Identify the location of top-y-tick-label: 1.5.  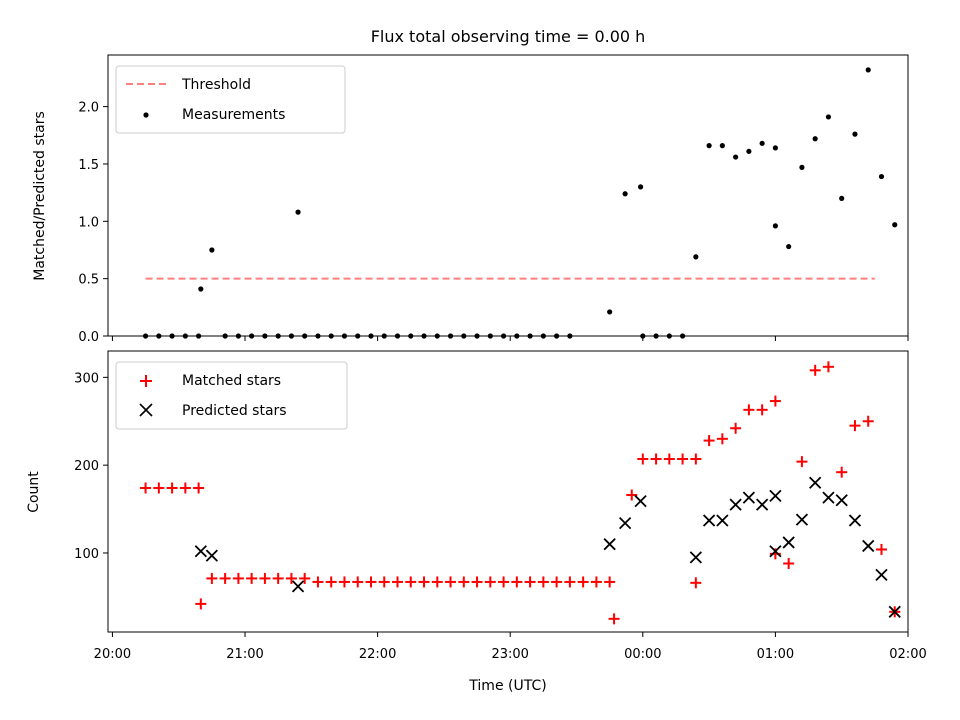
(88, 165).